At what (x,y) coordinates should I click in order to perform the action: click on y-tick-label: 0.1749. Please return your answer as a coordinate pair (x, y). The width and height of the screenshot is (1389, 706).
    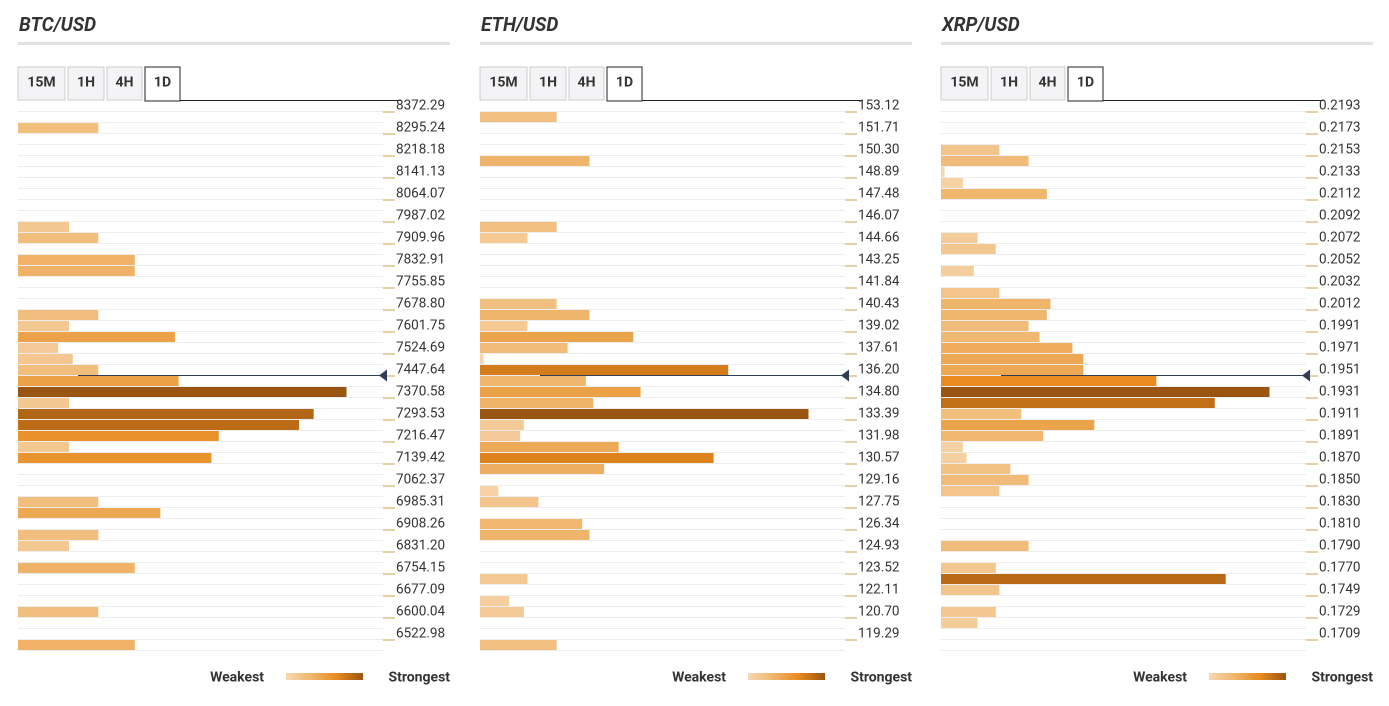
    Looking at the image, I should click on (1340, 590).